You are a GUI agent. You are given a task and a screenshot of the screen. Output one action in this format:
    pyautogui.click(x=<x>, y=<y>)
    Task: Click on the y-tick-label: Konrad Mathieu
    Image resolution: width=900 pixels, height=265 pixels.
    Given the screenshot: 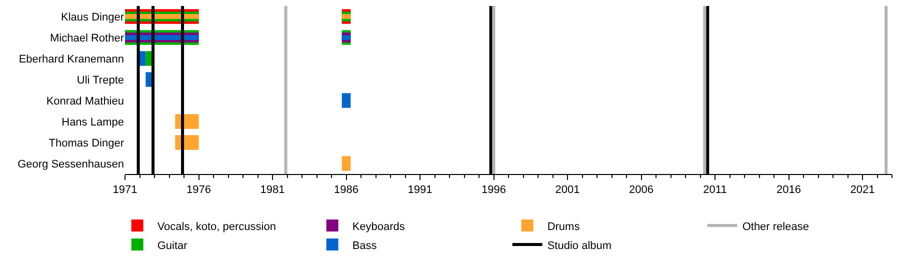 What is the action you would take?
    pyautogui.click(x=85, y=101)
    